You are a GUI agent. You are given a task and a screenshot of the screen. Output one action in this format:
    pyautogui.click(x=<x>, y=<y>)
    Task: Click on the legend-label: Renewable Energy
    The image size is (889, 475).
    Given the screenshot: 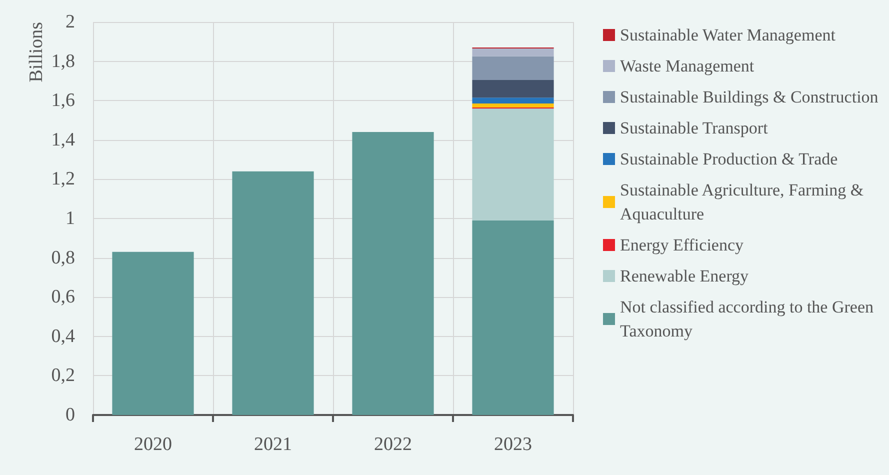 What is the action you would take?
    pyautogui.click(x=685, y=276)
    